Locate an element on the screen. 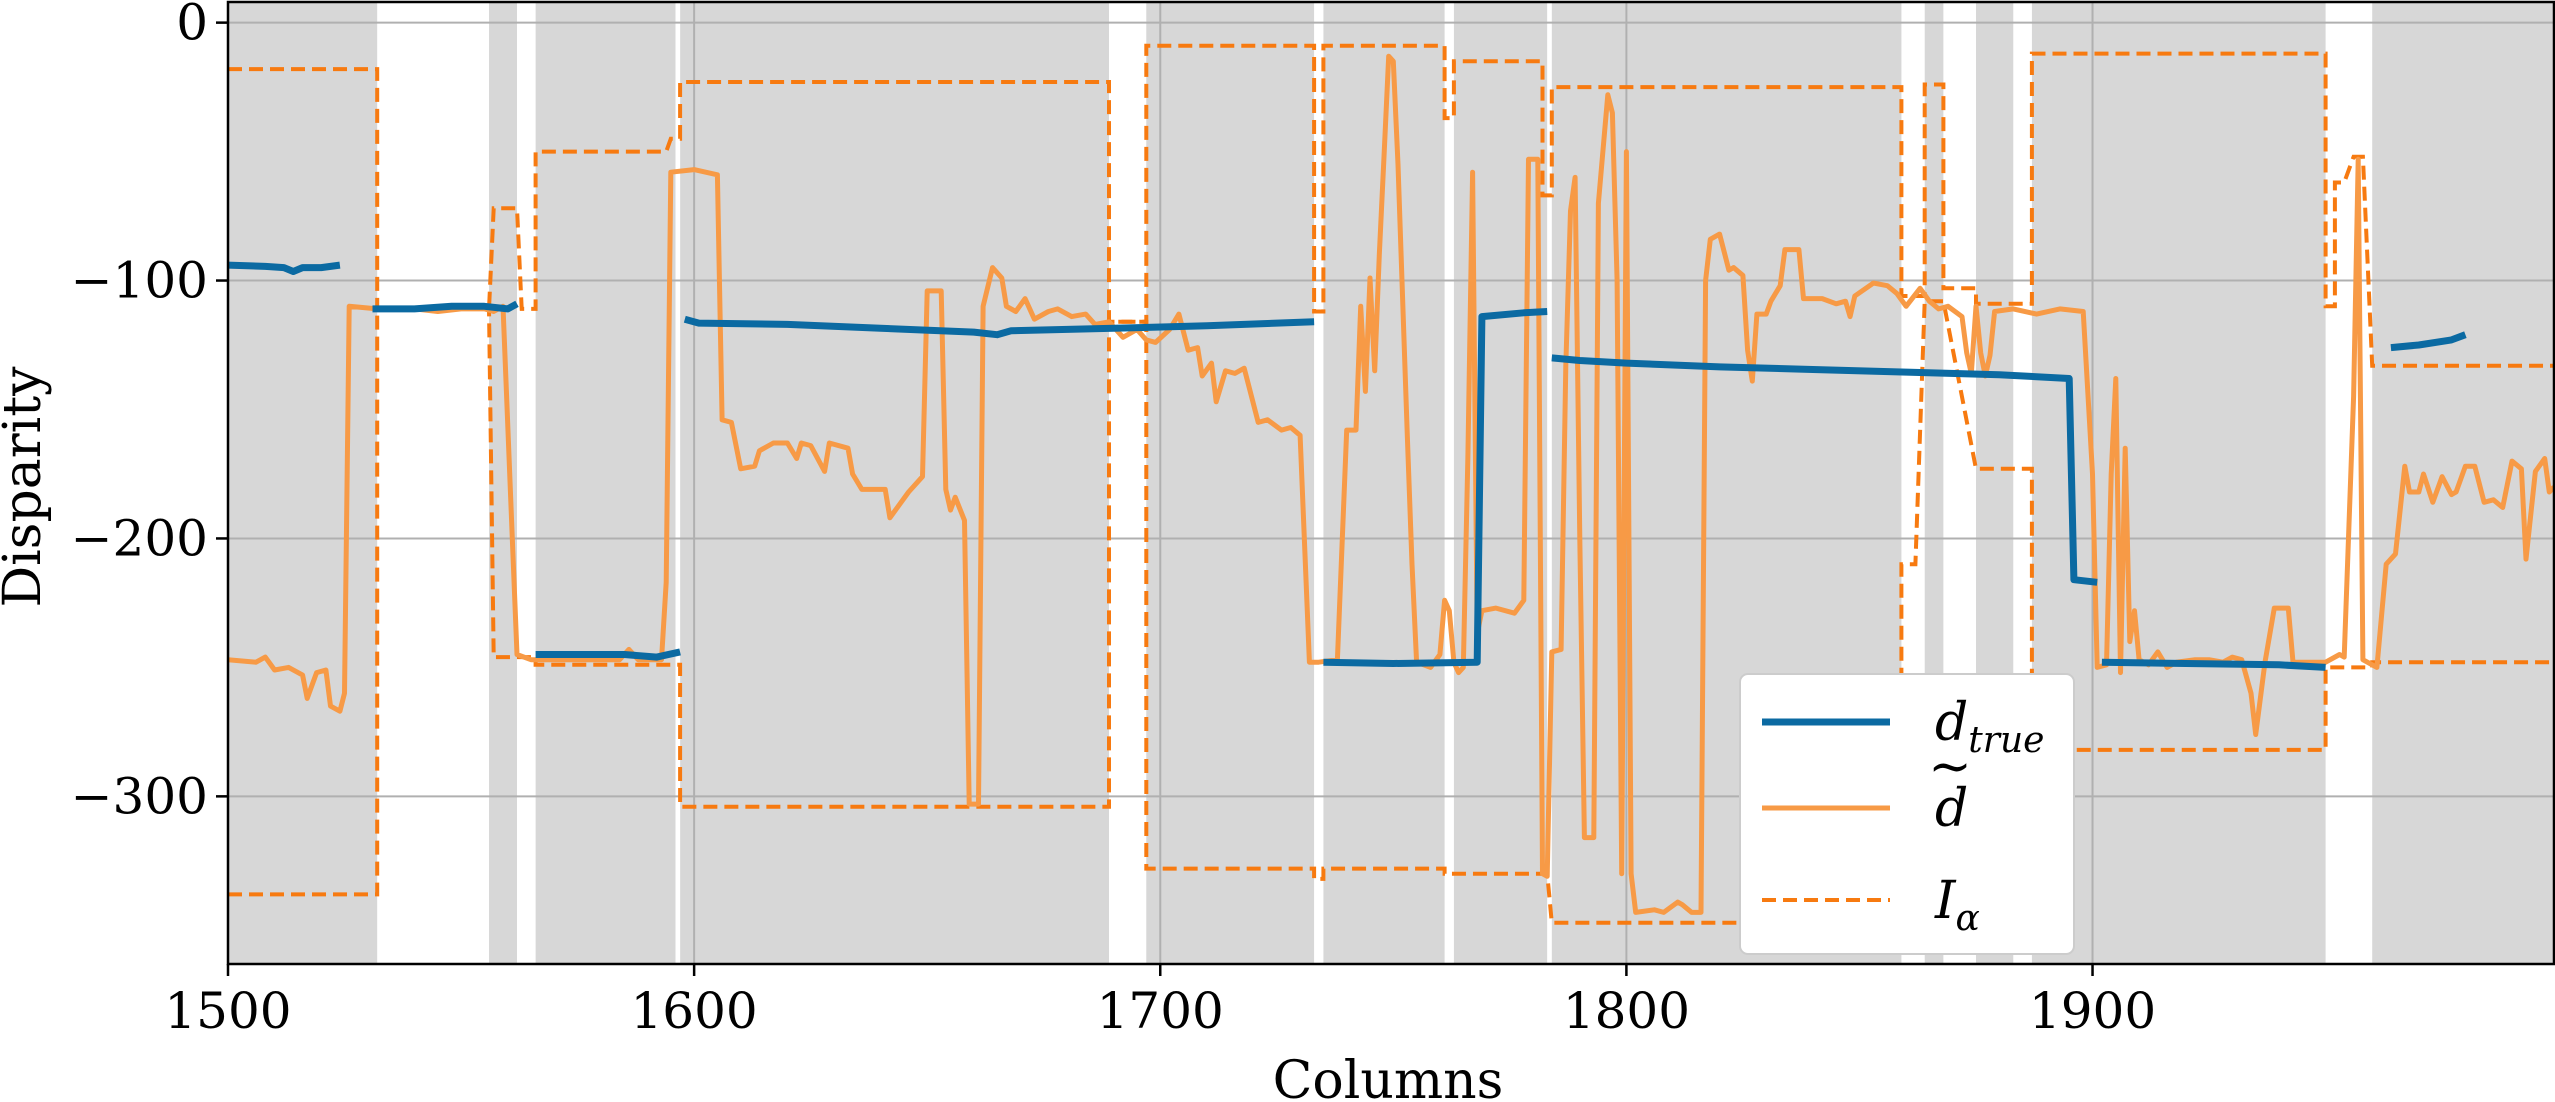 This screenshot has height=1102, width=2555. legend: dtrue d~ Iα is located at coordinates (1907, 814).